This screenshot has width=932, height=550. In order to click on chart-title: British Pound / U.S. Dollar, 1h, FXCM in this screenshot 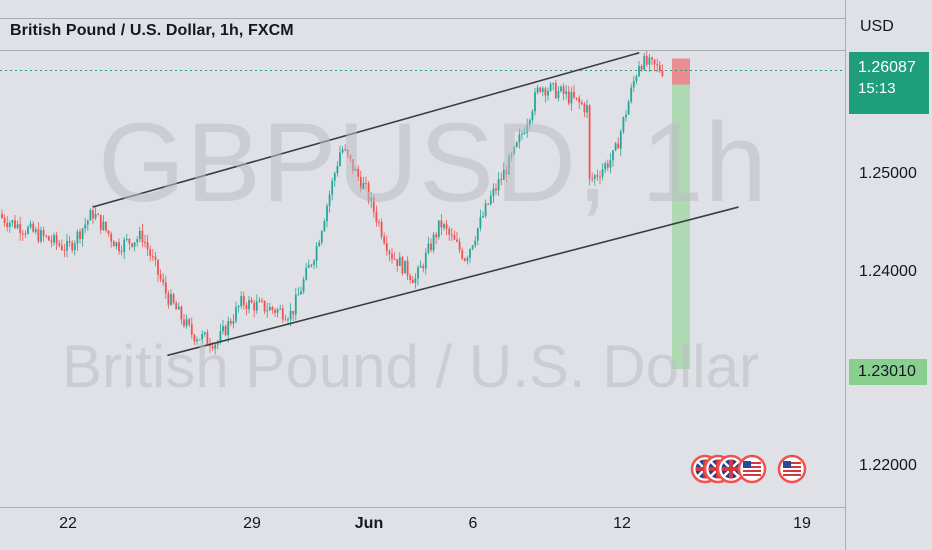, I will do `click(152, 30)`.